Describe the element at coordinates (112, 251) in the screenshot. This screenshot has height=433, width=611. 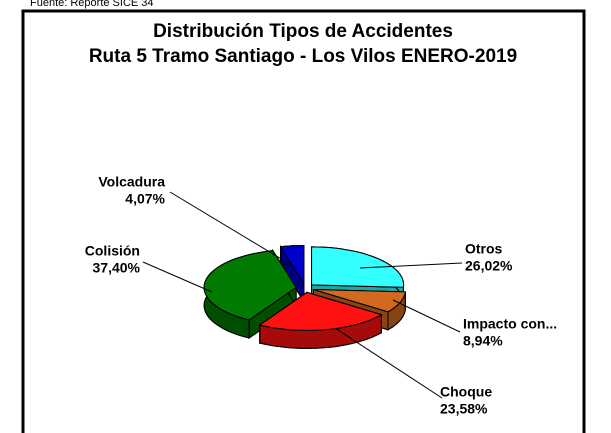
I see `category-label: Colisión` at that location.